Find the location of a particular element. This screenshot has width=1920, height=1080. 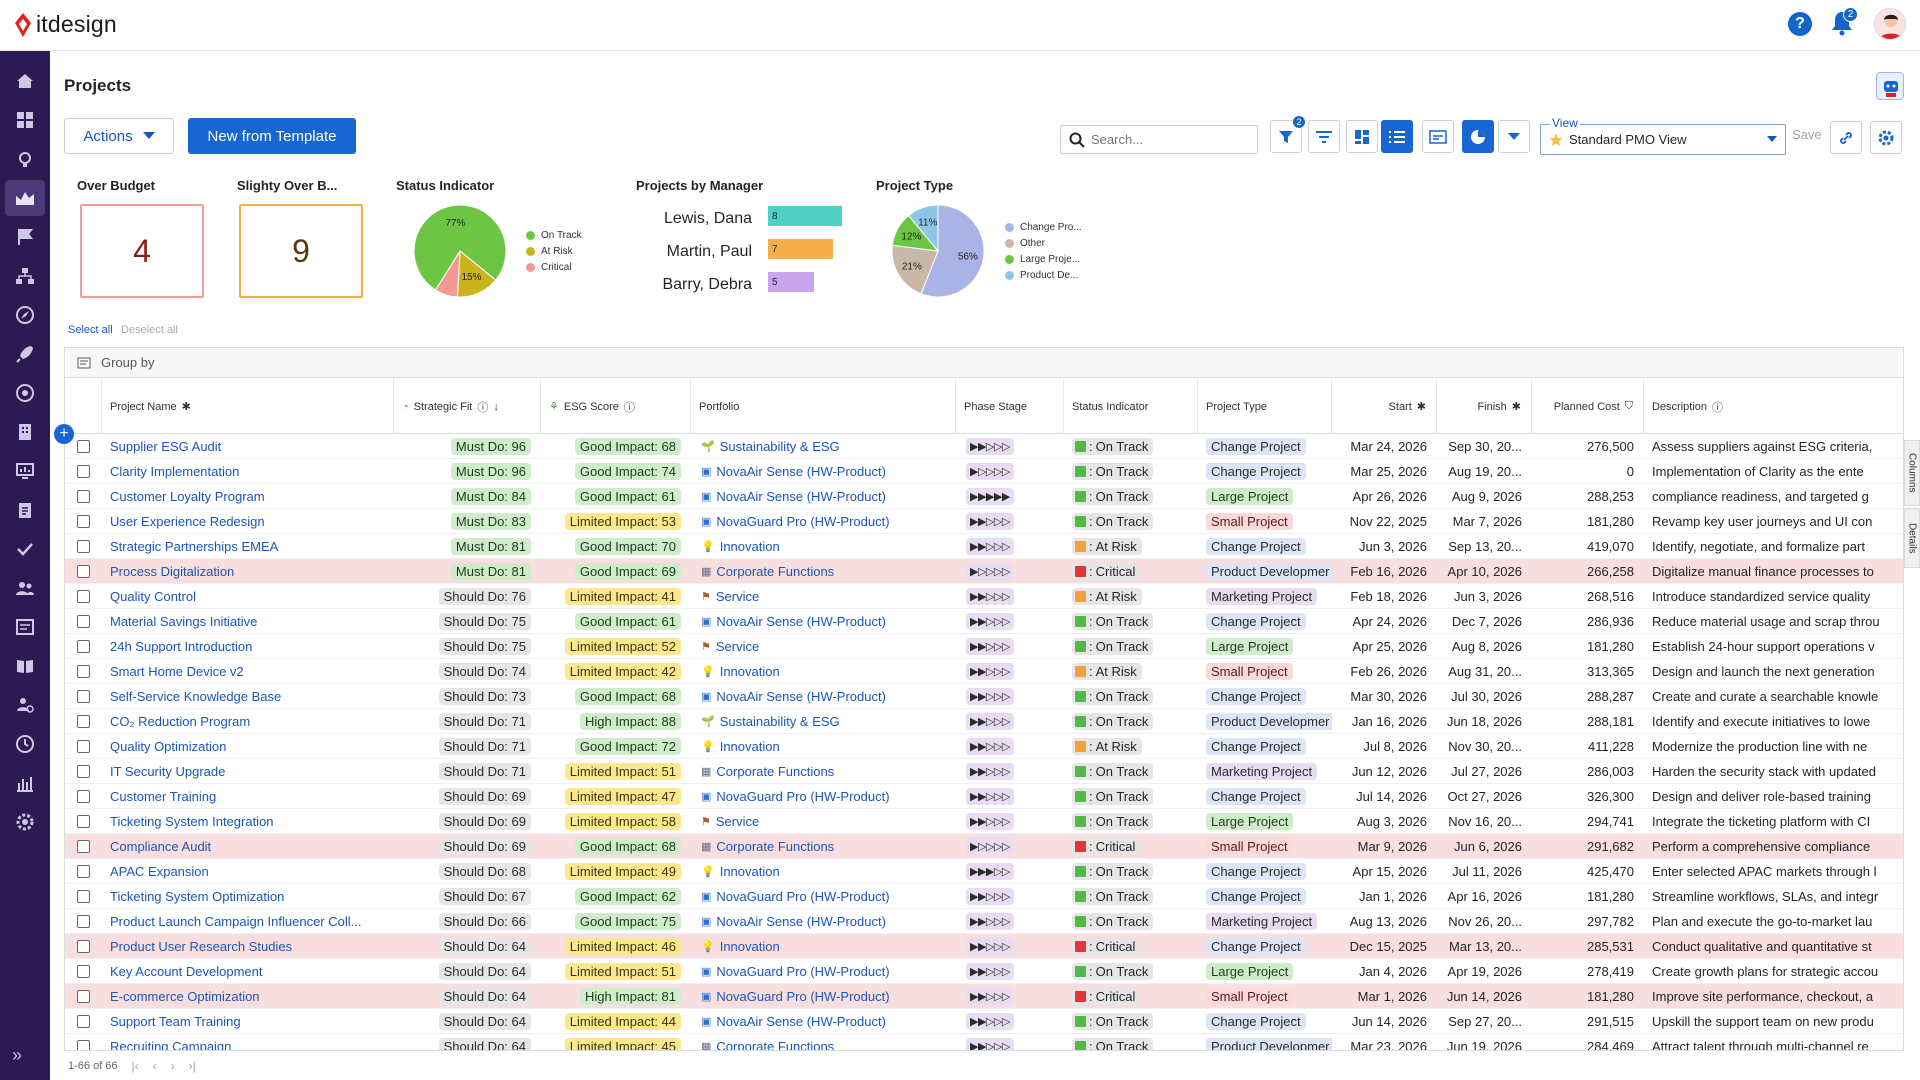

brand-logo: itdesign is located at coordinates (65, 24).